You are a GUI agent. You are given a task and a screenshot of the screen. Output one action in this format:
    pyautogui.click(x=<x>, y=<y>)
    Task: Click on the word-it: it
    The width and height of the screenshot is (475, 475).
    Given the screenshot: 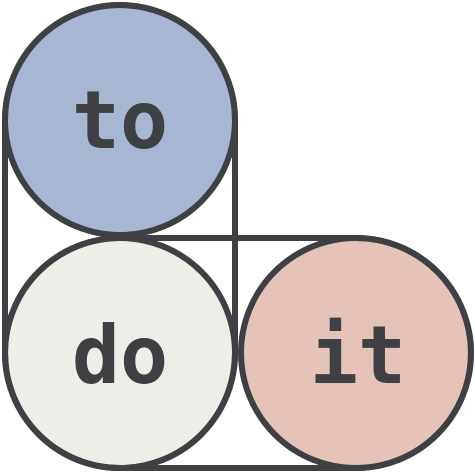 What is the action you would take?
    pyautogui.click(x=358, y=355)
    